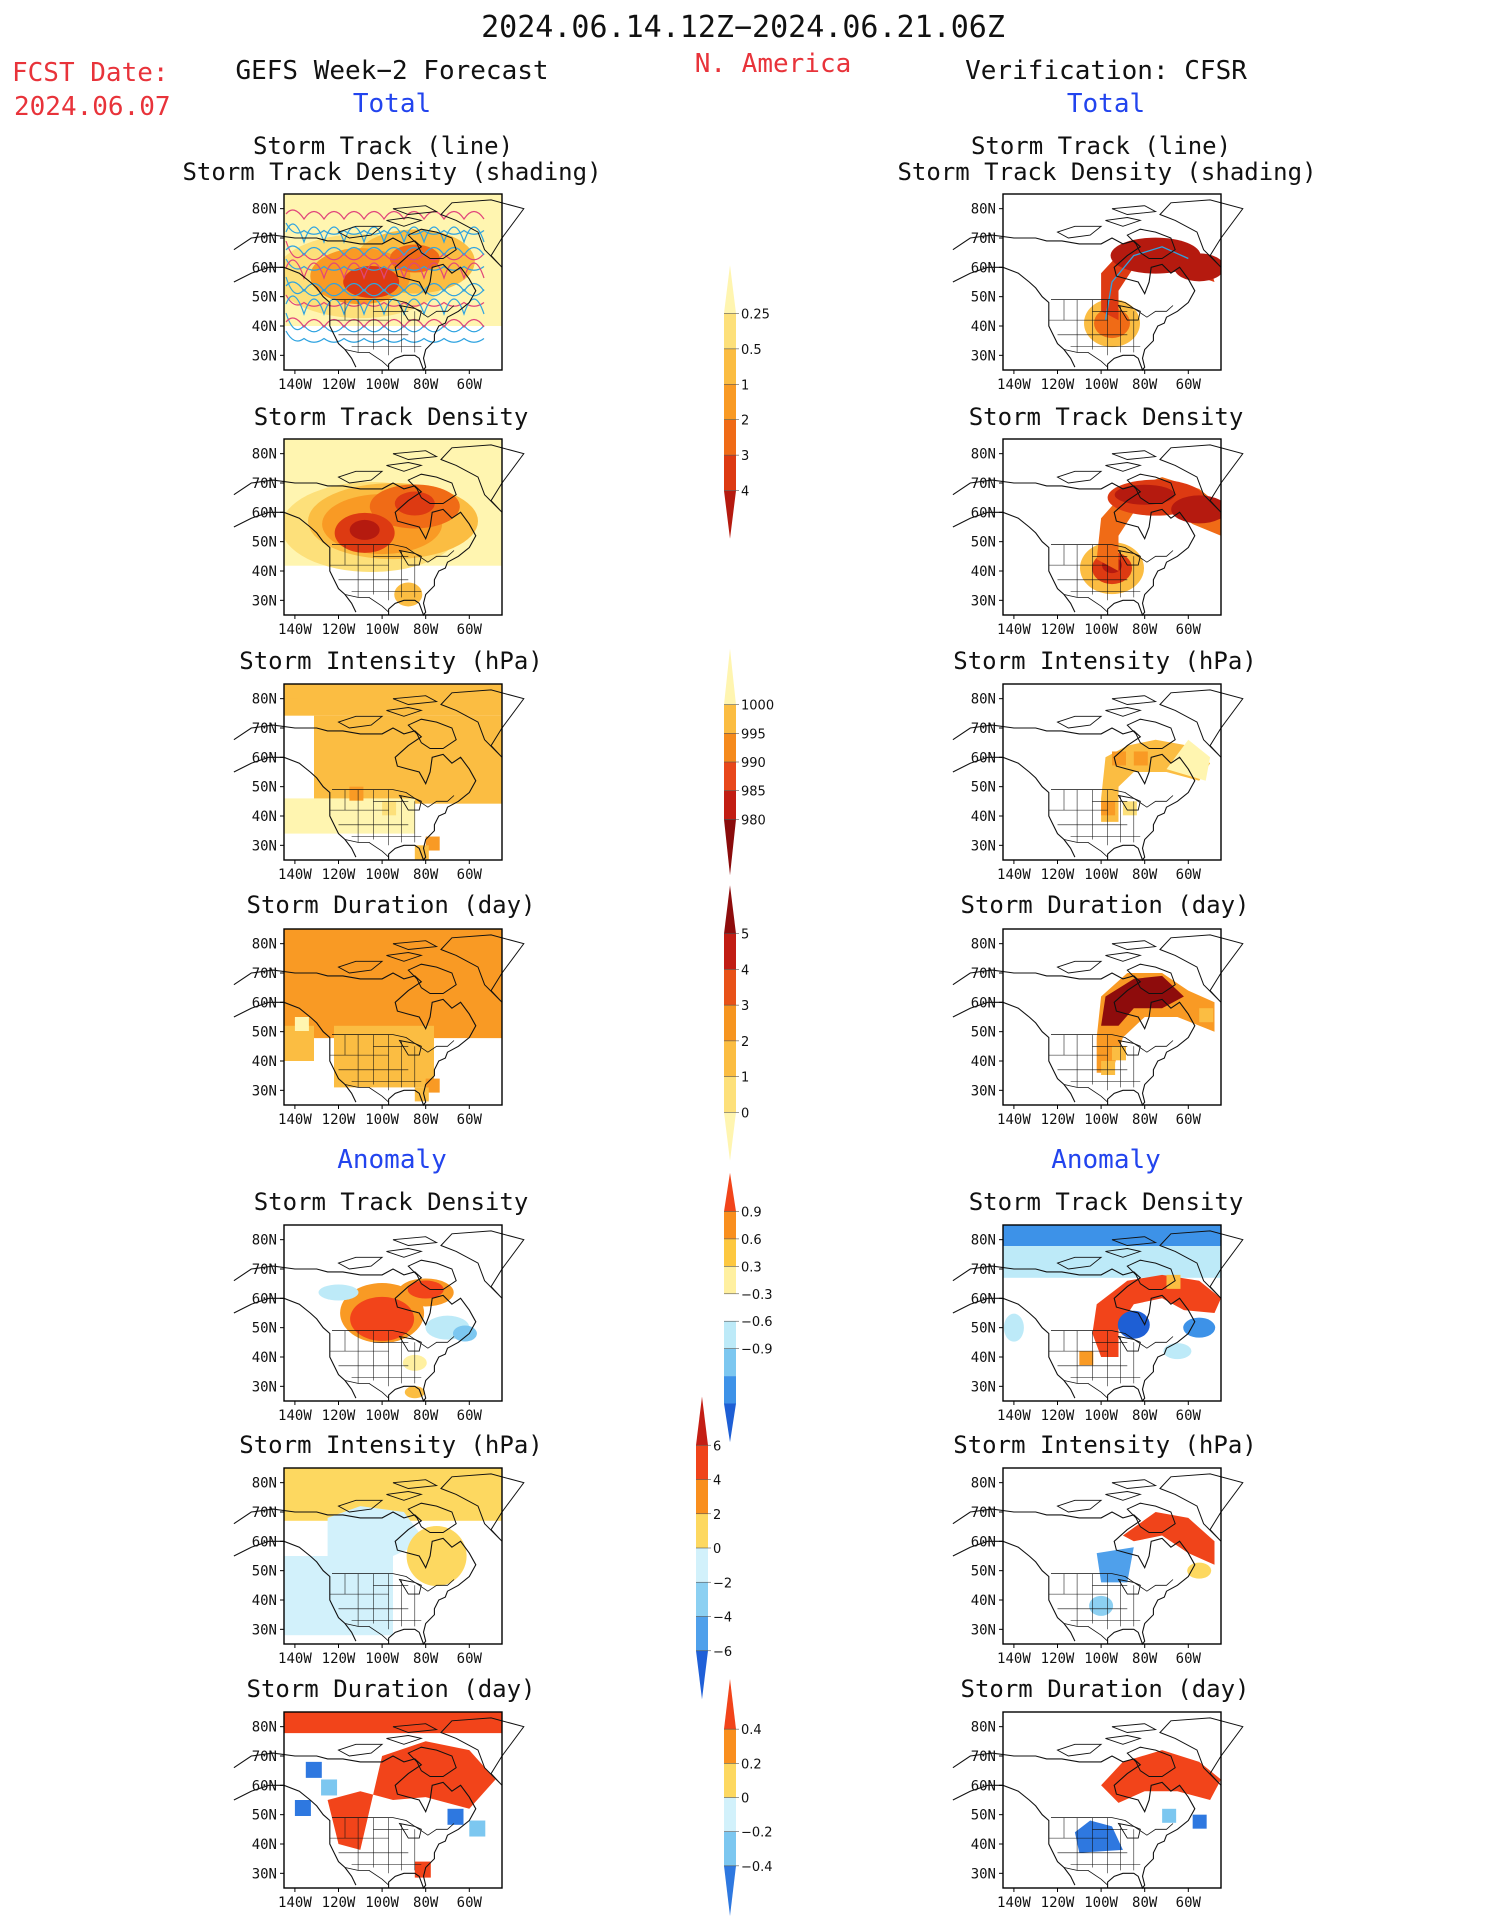 The height and width of the screenshot is (1925, 1487). Describe the element at coordinates (264, 700) in the screenshot. I see `y-tick-label: 80N` at that location.